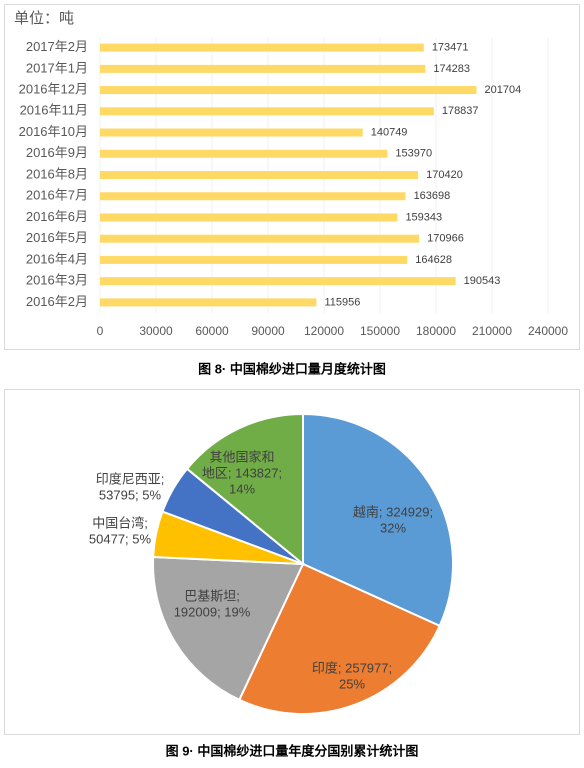  I want to click on caption: 图 9· 中国棉纱进口量年度分国别累计统计图, so click(292, 750).